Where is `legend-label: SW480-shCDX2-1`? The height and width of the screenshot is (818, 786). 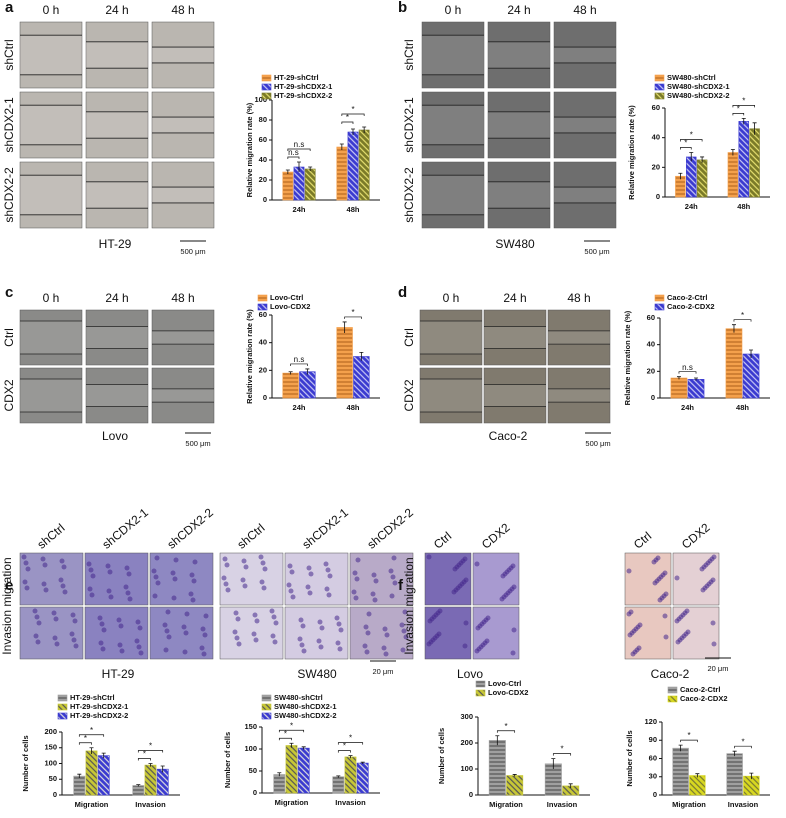
legend-label: SW480-shCDX2-1 is located at coordinates (698, 86).